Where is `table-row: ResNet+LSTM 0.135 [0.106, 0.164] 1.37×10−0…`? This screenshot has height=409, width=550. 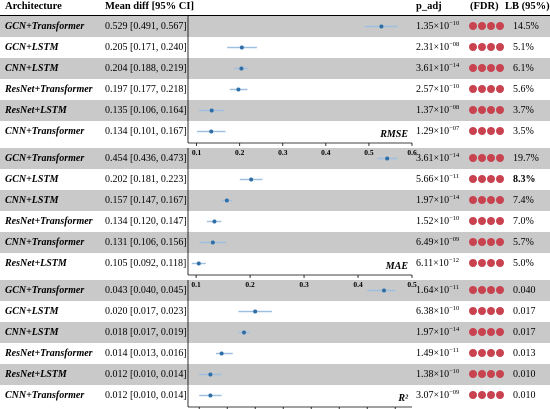 table-row: ResNet+LSTM 0.135 [0.106, 0.164] 1.37×10−0… is located at coordinates (275, 110).